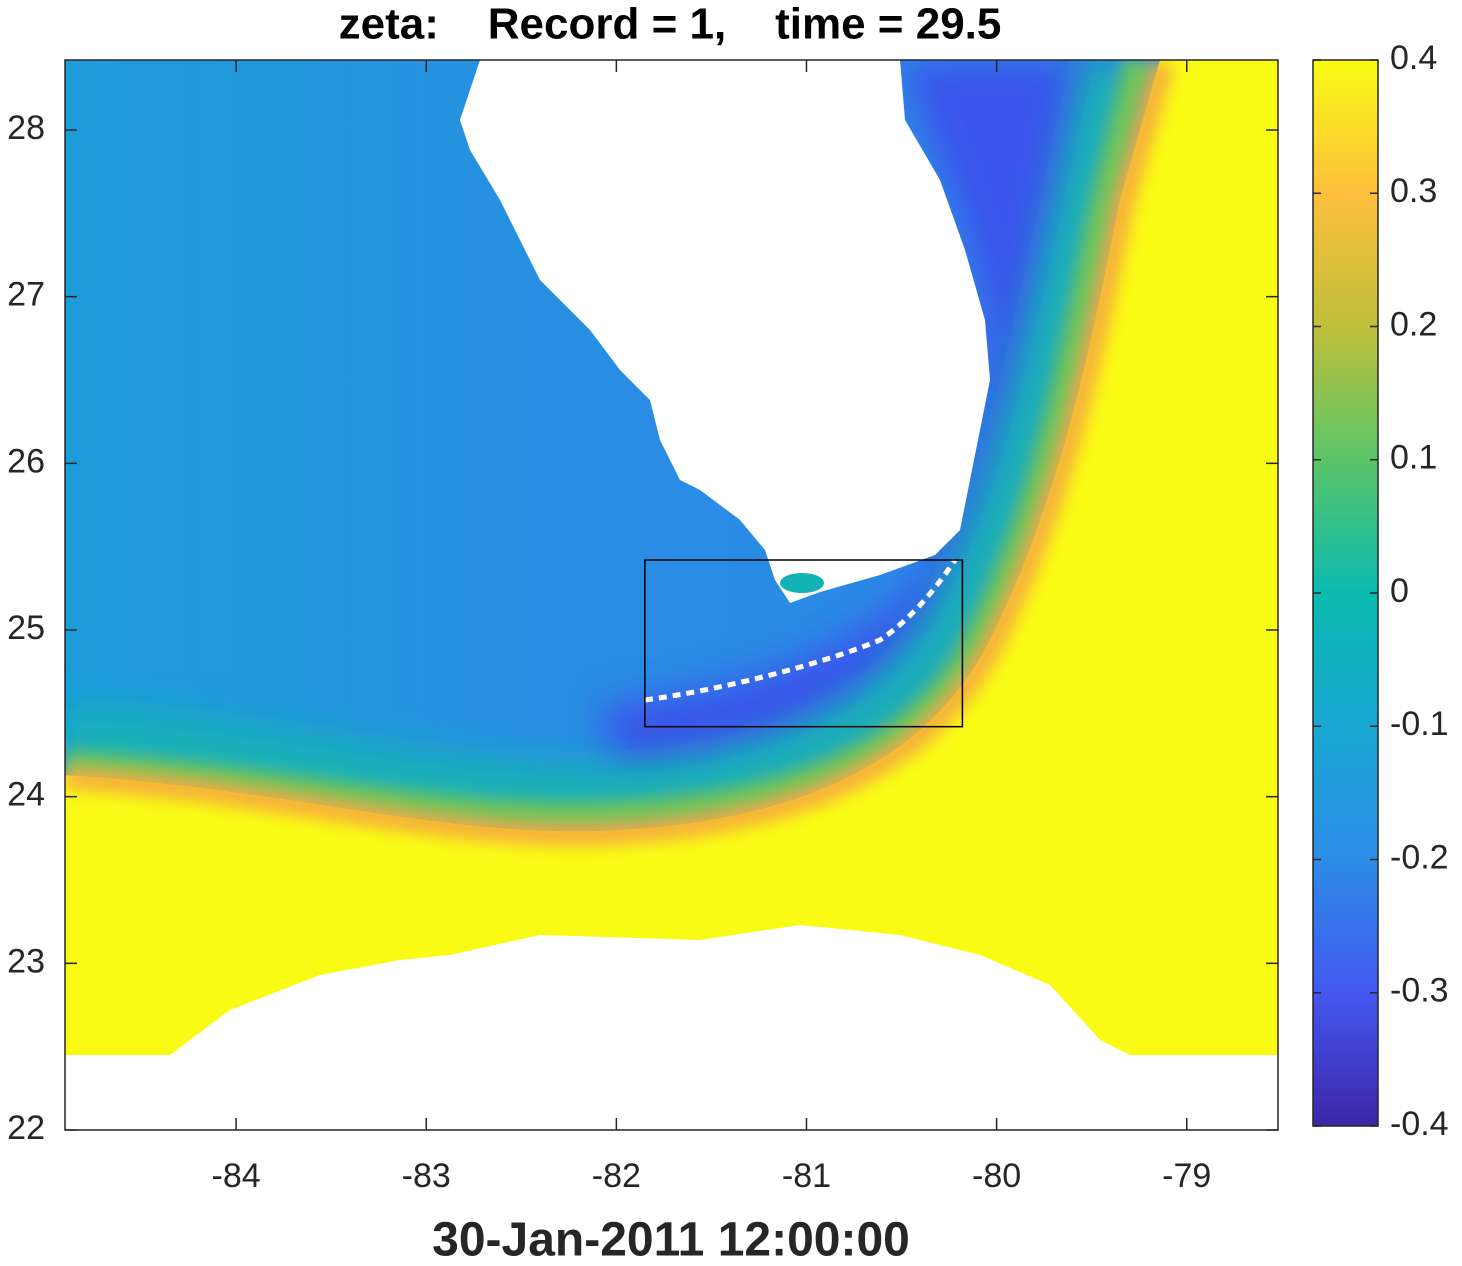 The height and width of the screenshot is (1266, 1462). What do you see at coordinates (1419, 1124) in the screenshot?
I see `colorbar-tick-label: -0.4` at bounding box center [1419, 1124].